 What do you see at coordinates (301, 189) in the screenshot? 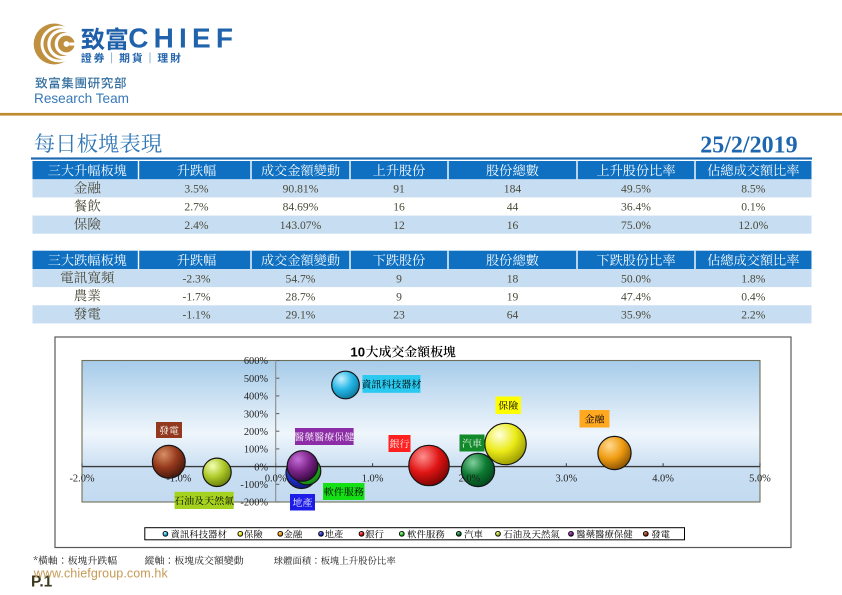
I see `svg-text: 90.81%` at bounding box center [301, 189].